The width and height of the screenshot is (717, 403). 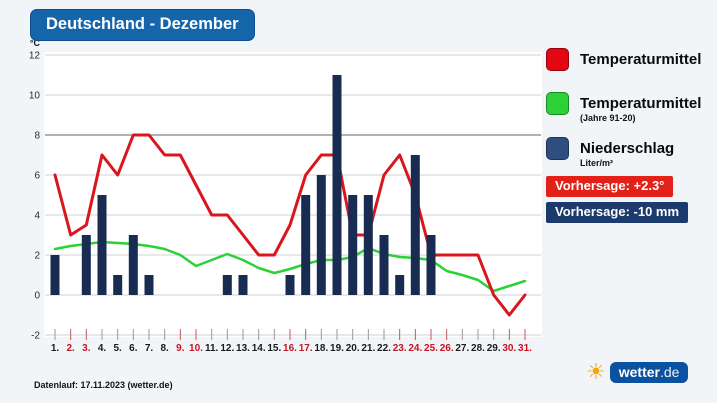 What do you see at coordinates (669, 371) in the screenshot?
I see `logo-tld: .de` at bounding box center [669, 371].